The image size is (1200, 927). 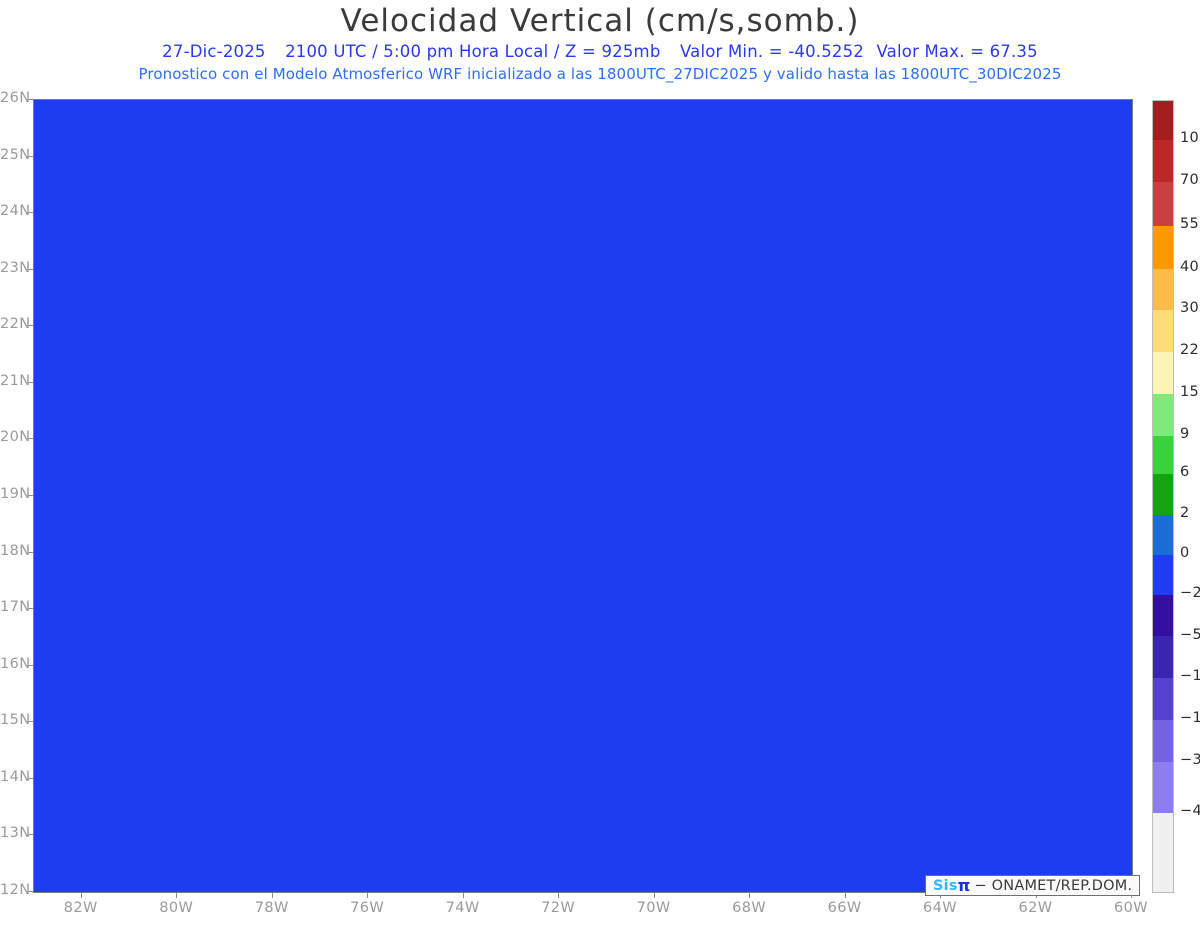 What do you see at coordinates (600, 21) in the screenshot?
I see `page-title: Velocidad Vertical (cm/s,somb.)` at bounding box center [600, 21].